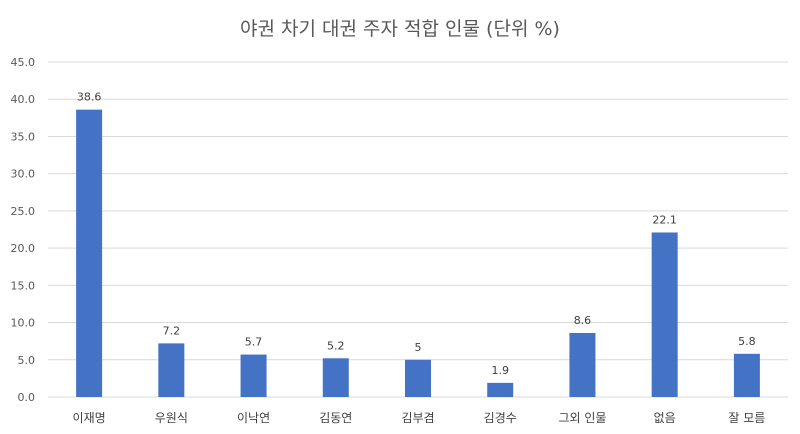 The width and height of the screenshot is (800, 434). I want to click on data-label: 1.9, so click(500, 370).